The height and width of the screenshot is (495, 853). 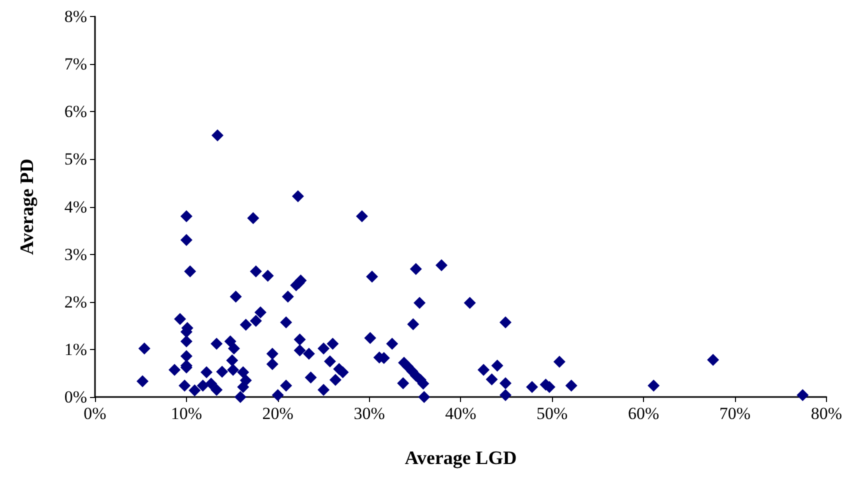 I want to click on x-tick-label: 70%, so click(x=735, y=413).